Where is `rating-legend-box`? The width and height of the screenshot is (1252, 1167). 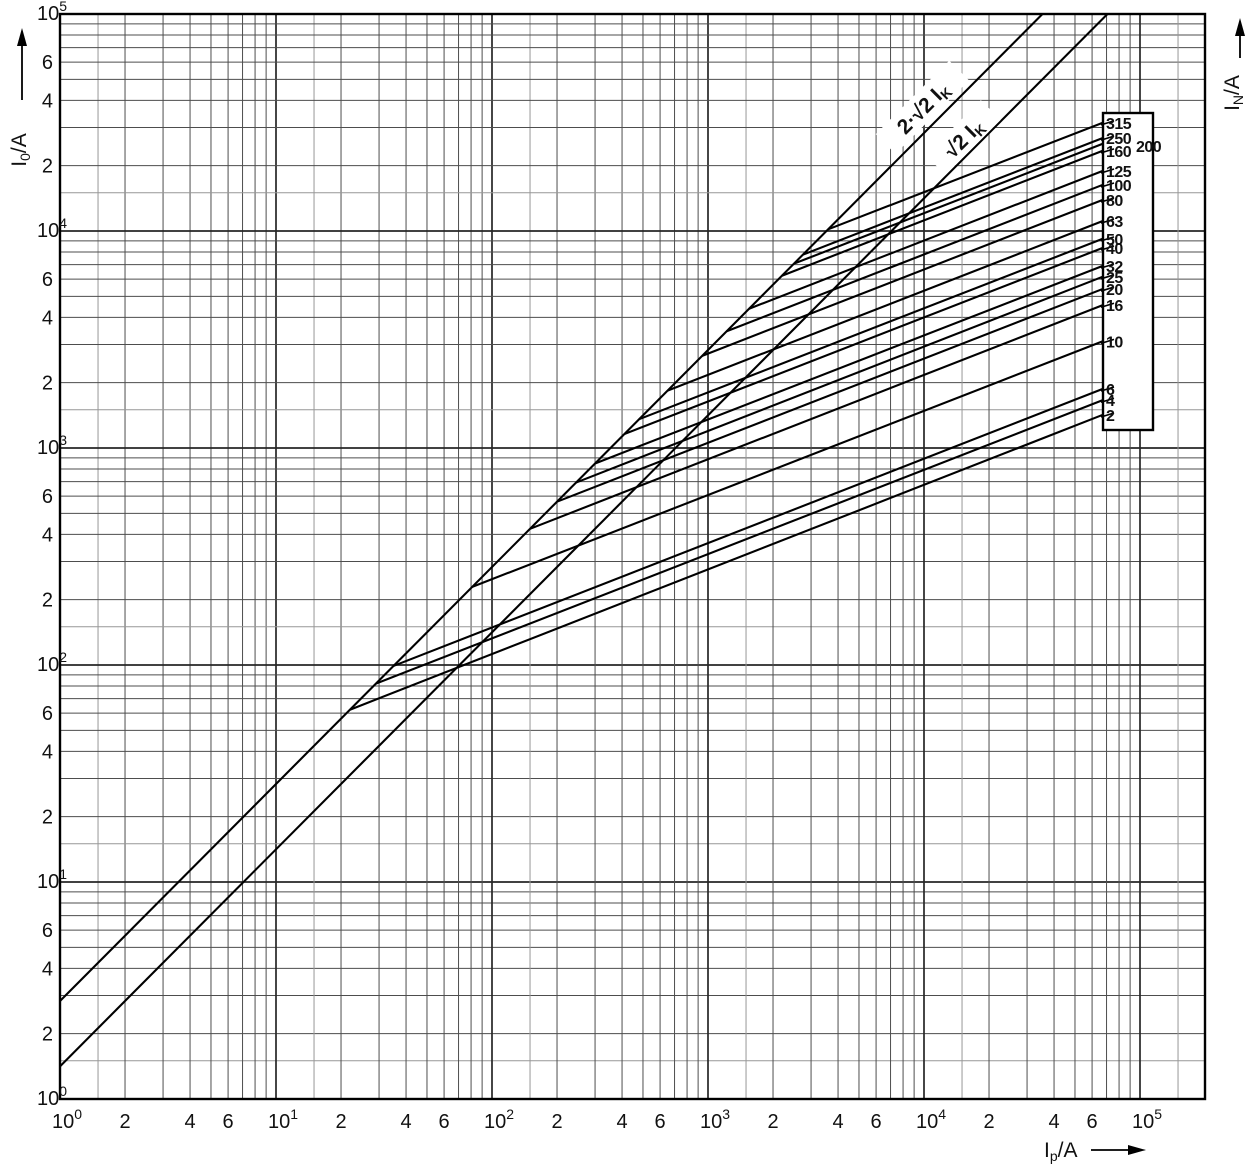 rating-legend-box is located at coordinates (1128, 271).